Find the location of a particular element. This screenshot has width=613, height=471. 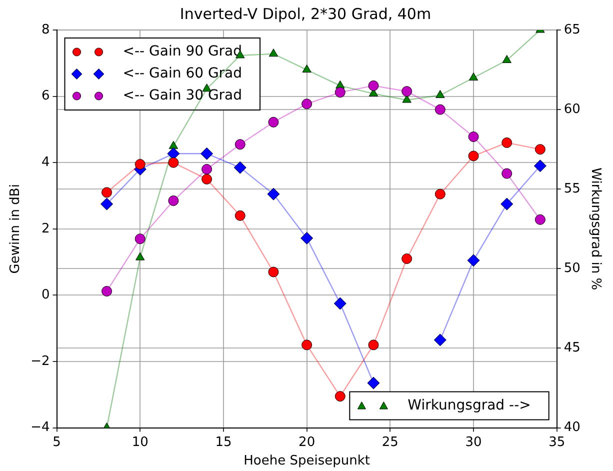

x-tick-label: 20 is located at coordinates (307, 442).